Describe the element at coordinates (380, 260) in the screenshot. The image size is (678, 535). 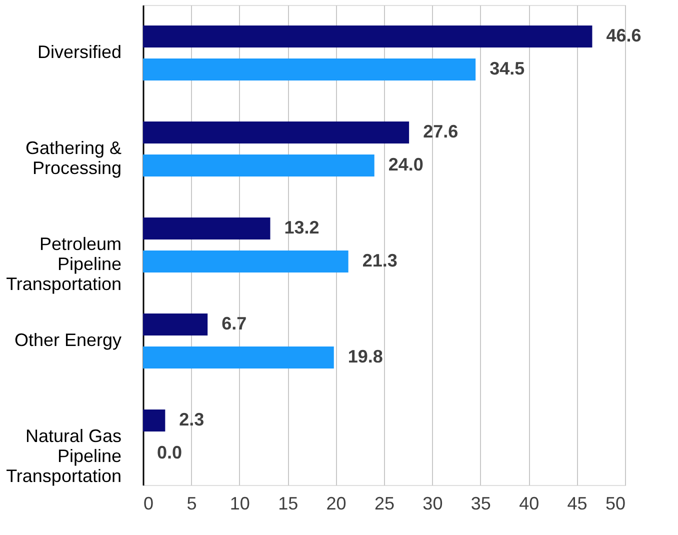
I see `data-label: 21.3` at that location.